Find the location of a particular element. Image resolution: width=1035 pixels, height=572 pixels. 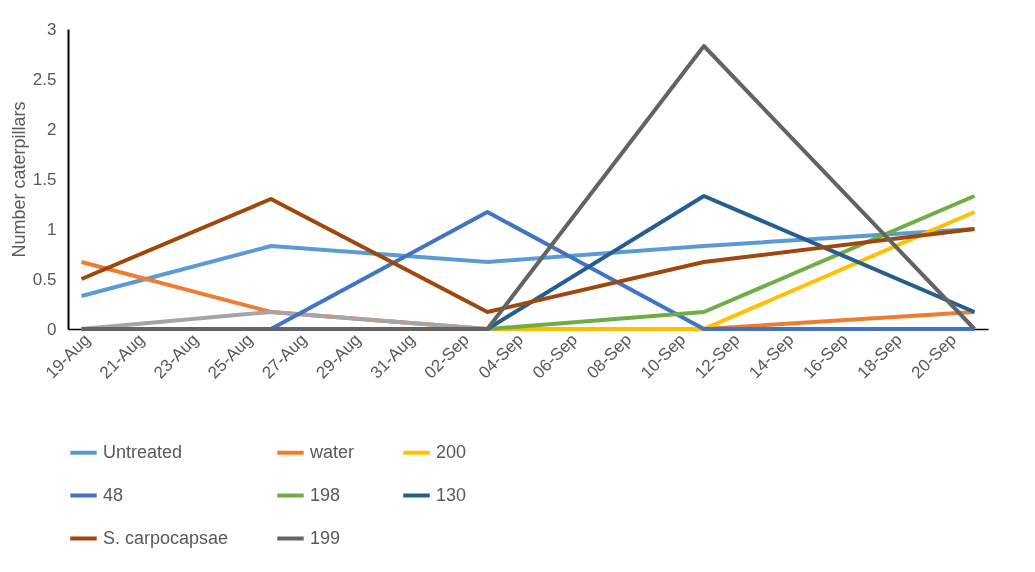

legend-label: 130 is located at coordinates (451, 494).